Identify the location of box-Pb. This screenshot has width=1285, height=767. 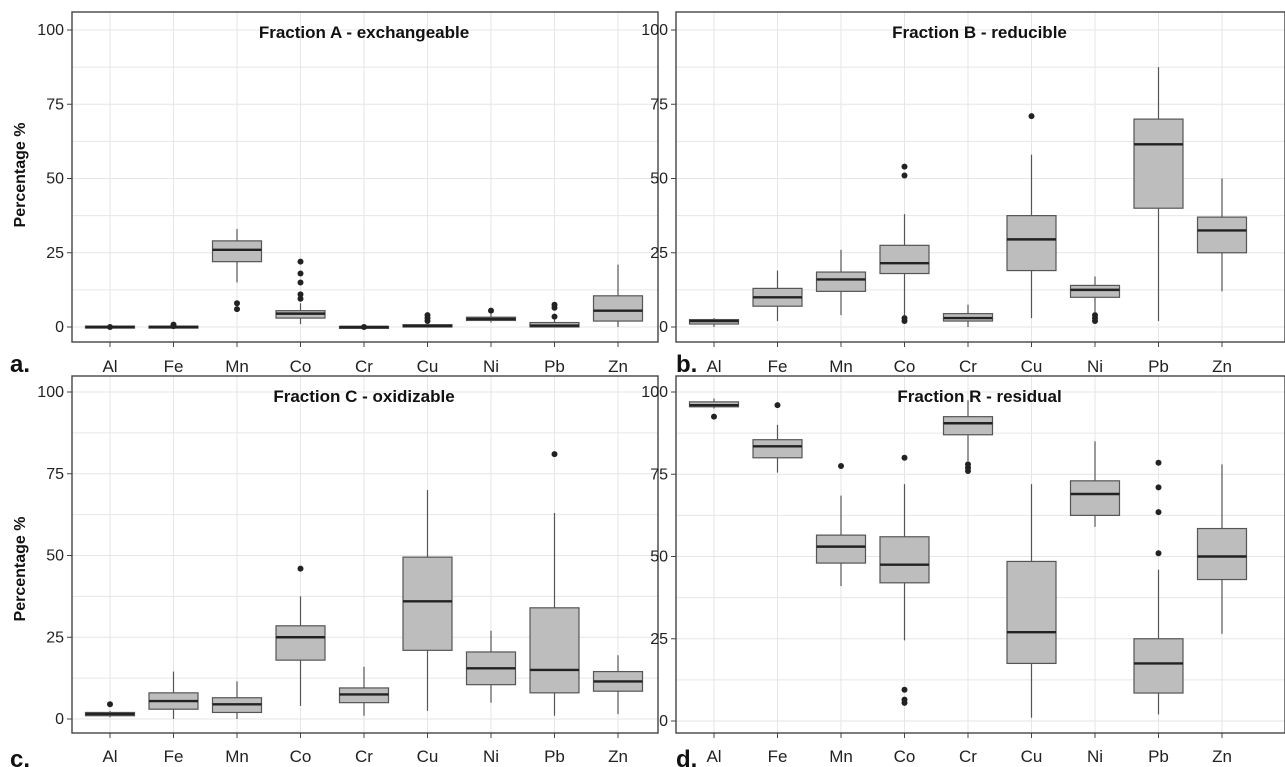
(554, 314).